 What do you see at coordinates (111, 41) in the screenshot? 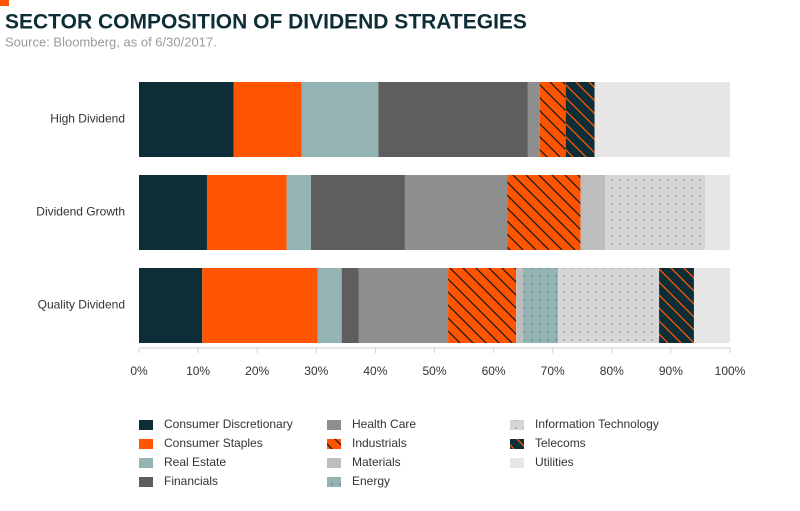
I see `chart-subtitle: Source: Bloomberg, as of 6/30/2017.` at bounding box center [111, 41].